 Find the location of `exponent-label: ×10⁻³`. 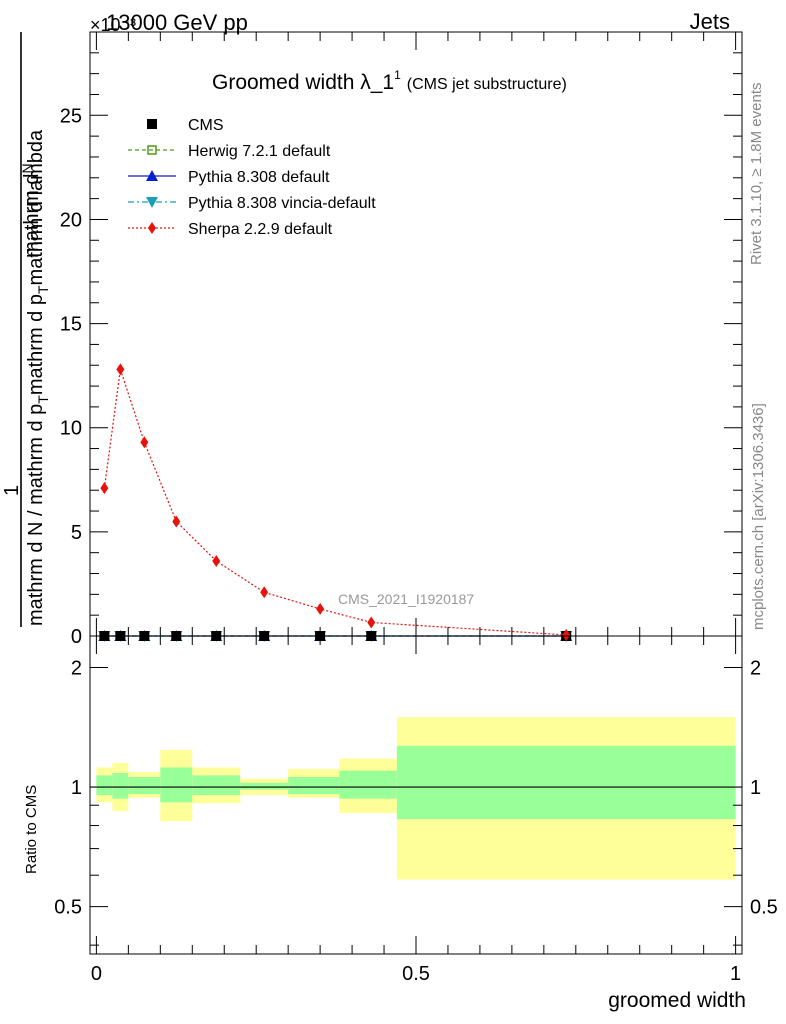

exponent-label: ×10⁻³ is located at coordinates (113, 25).